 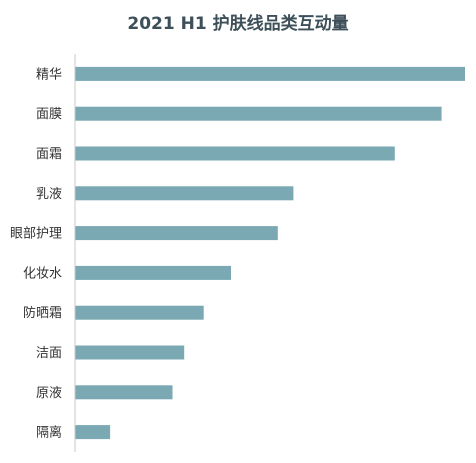 I want to click on category-label-3: 乳液, so click(x=49, y=194).